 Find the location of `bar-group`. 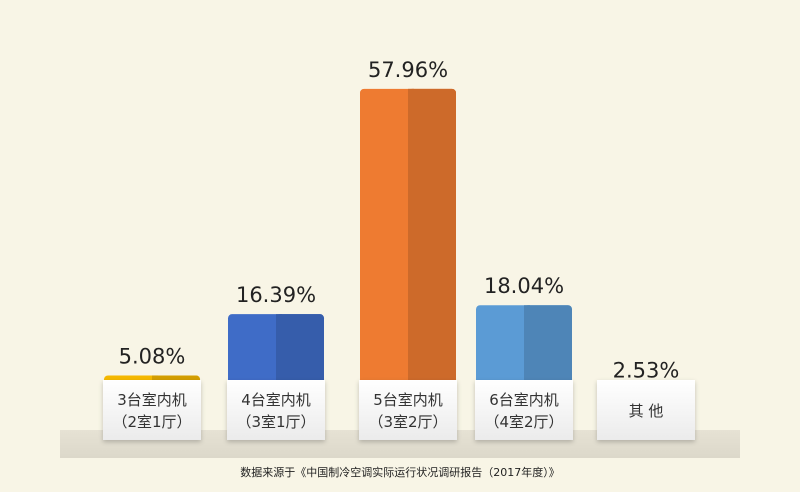

bar-group is located at coordinates (408, 248).